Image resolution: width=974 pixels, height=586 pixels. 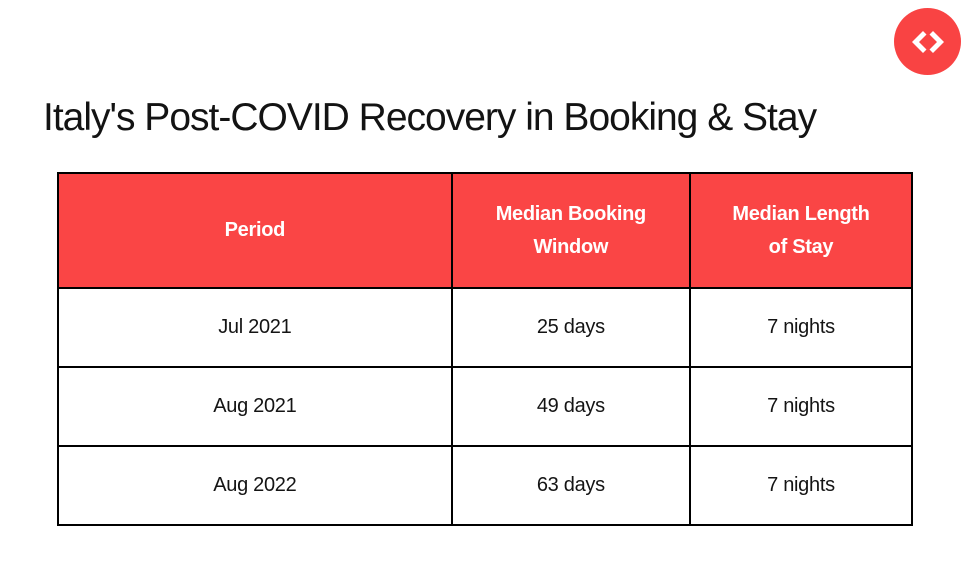 I want to click on code-brackets-icon, so click(x=928, y=42).